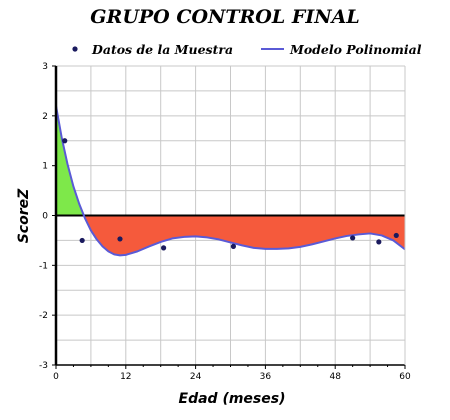 The image size is (450, 420). What do you see at coordinates (355, 49) in the screenshot?
I see `legend-label-modelo: Modelo Polinomial` at bounding box center [355, 49].